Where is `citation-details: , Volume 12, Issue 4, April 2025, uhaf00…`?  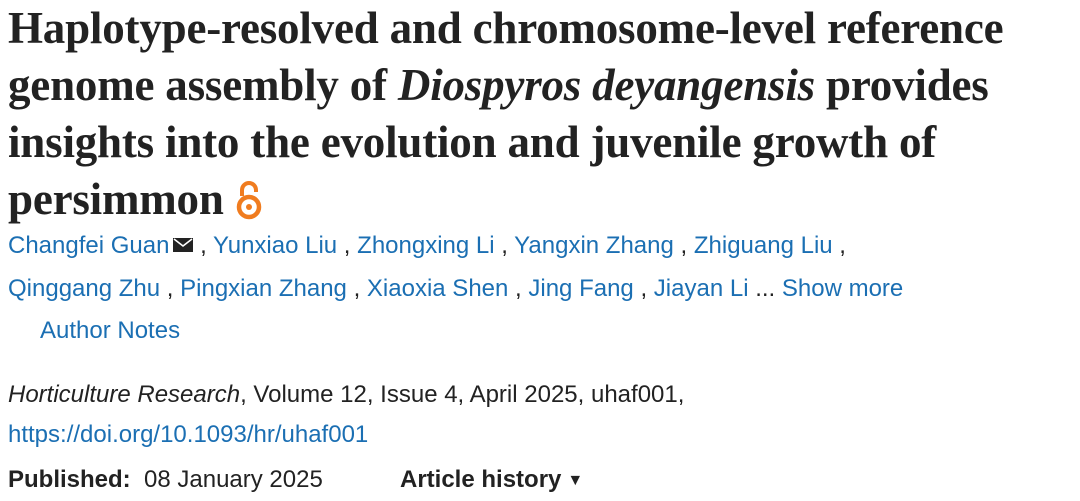 citation-details: , Volume 12, Issue 4, April 2025, uhaf00… is located at coordinates (462, 394).